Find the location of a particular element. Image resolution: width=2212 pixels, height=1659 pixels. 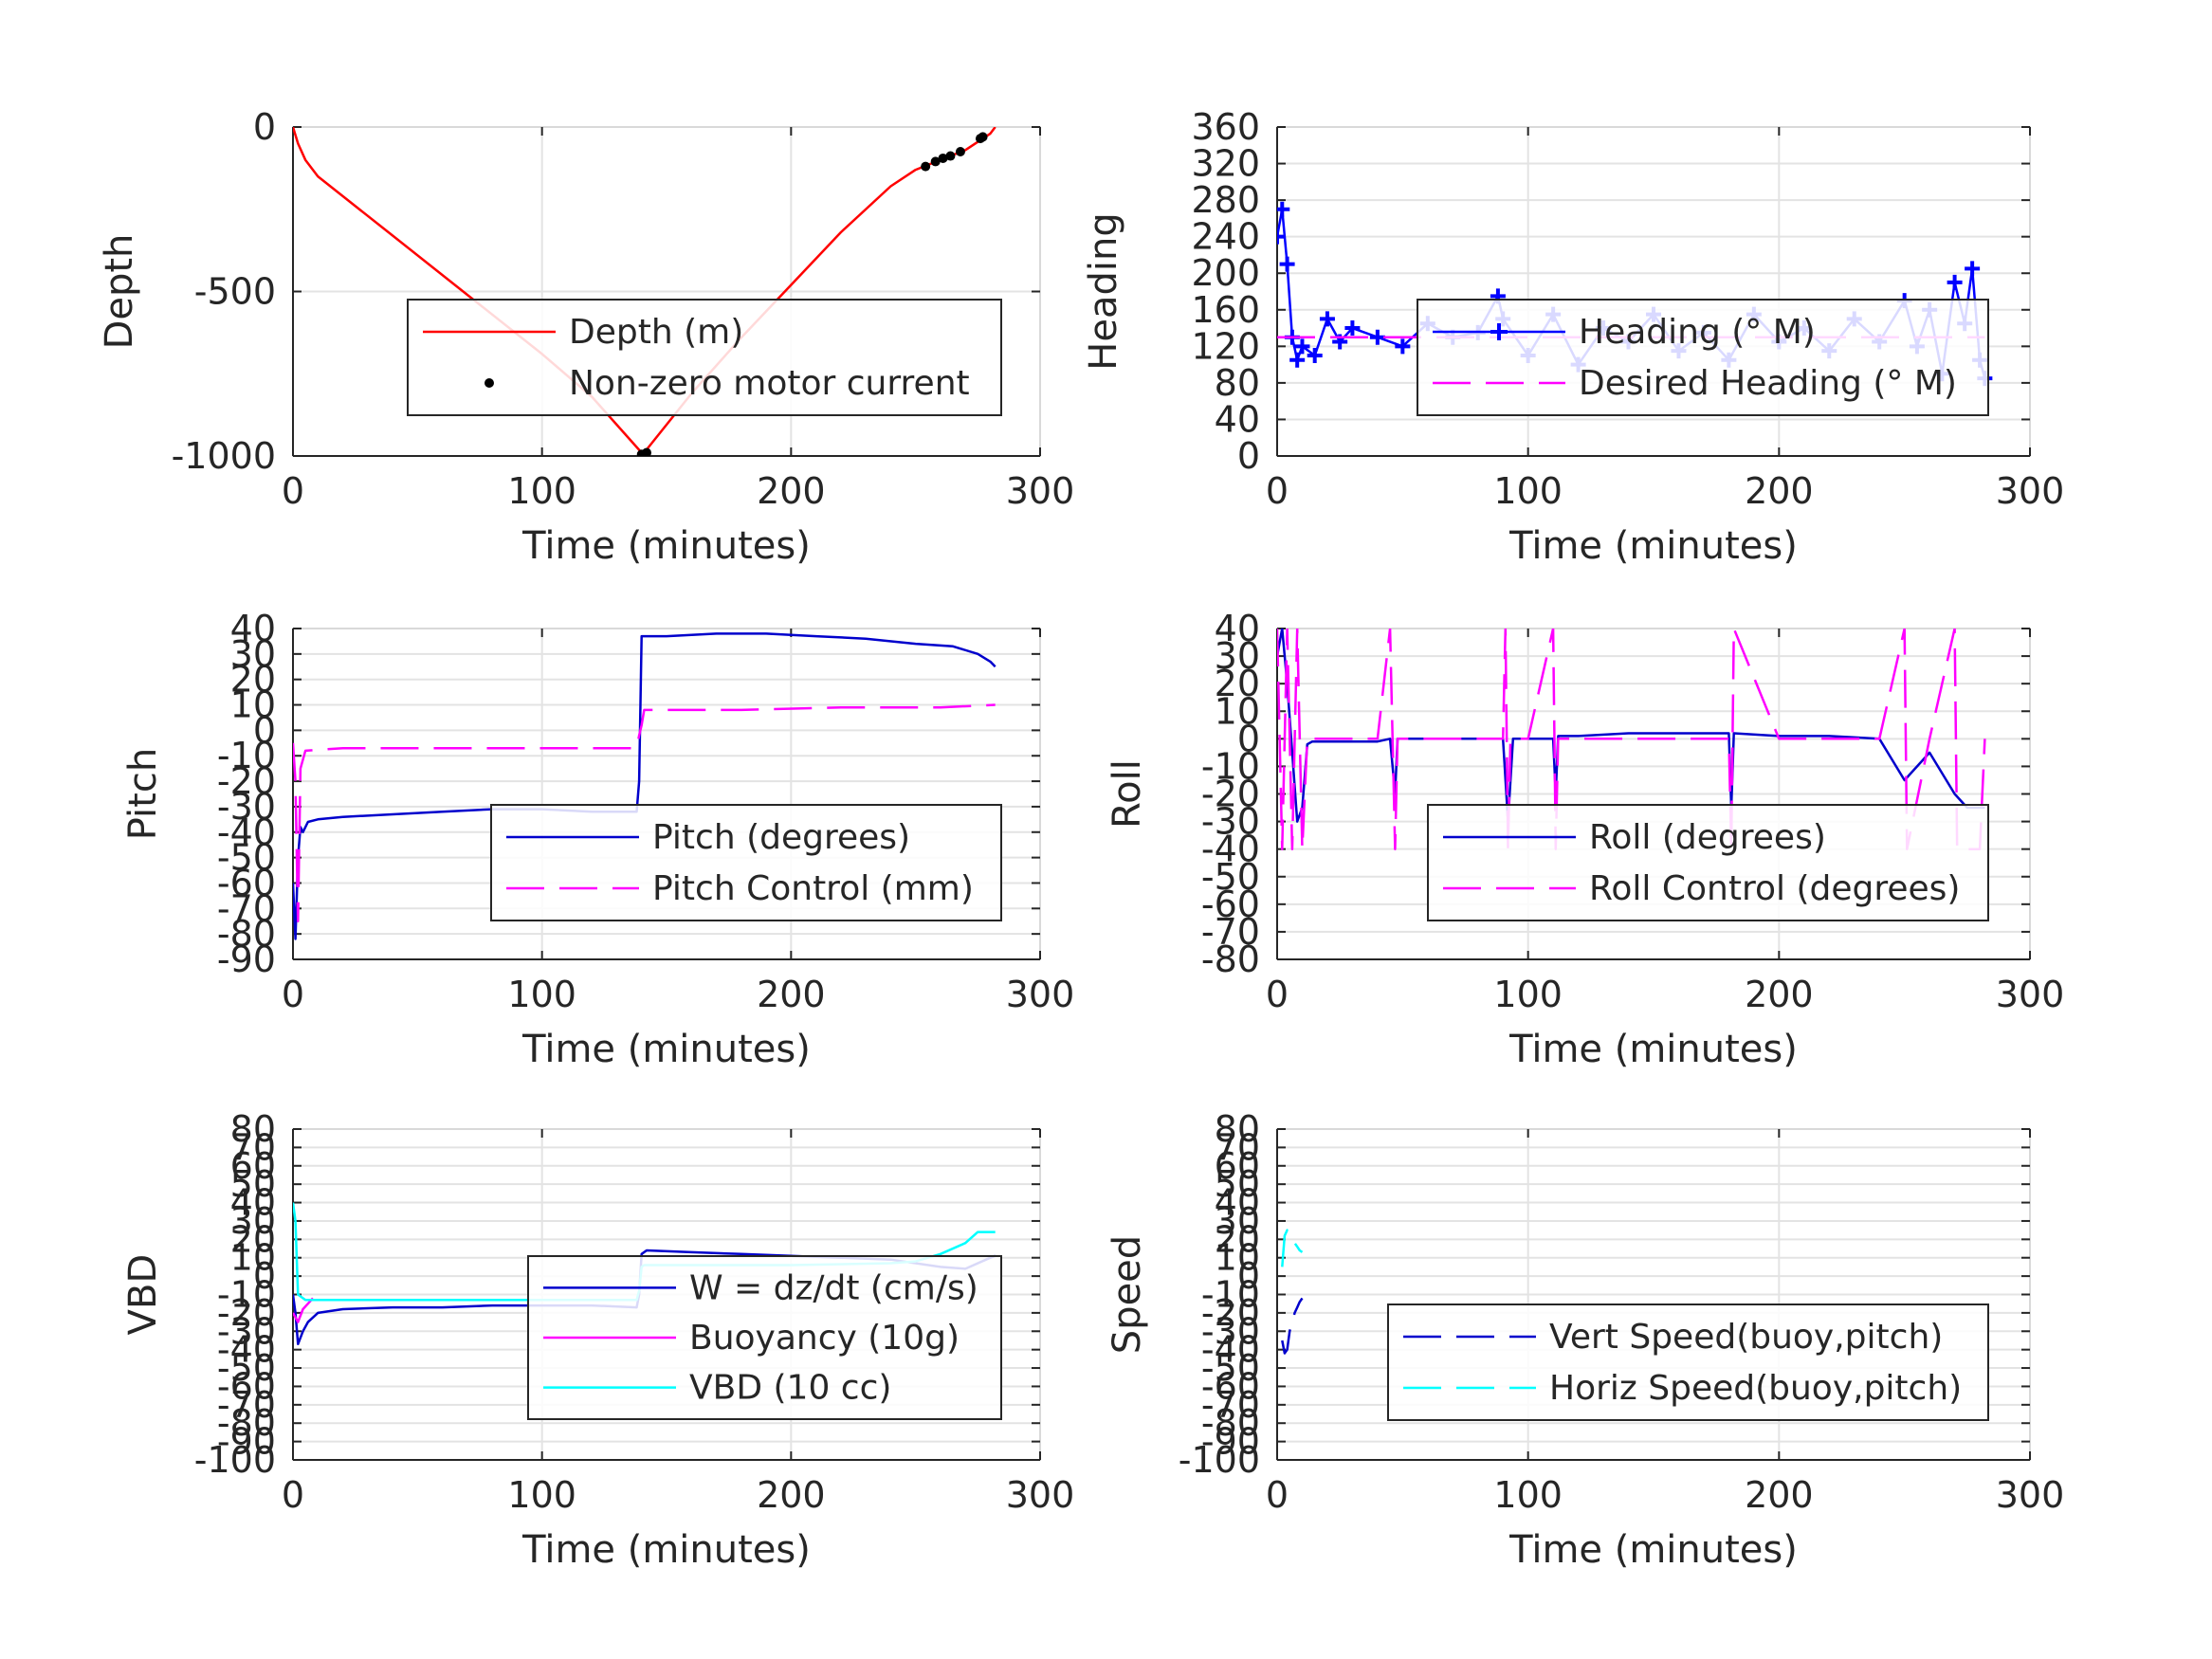

legend-label: Vert Speed(buoy,pitch) is located at coordinates (1746, 1337).